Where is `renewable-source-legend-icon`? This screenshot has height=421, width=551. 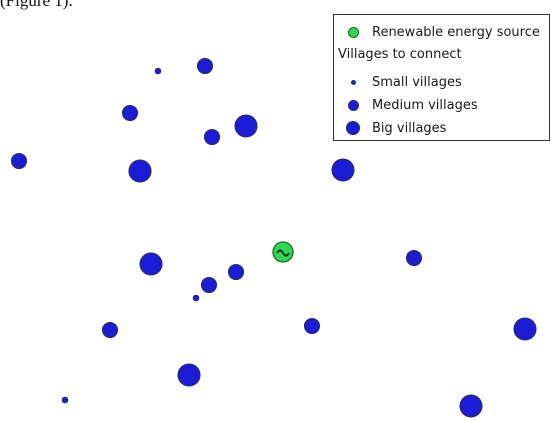 renewable-source-legend-icon is located at coordinates (353, 32).